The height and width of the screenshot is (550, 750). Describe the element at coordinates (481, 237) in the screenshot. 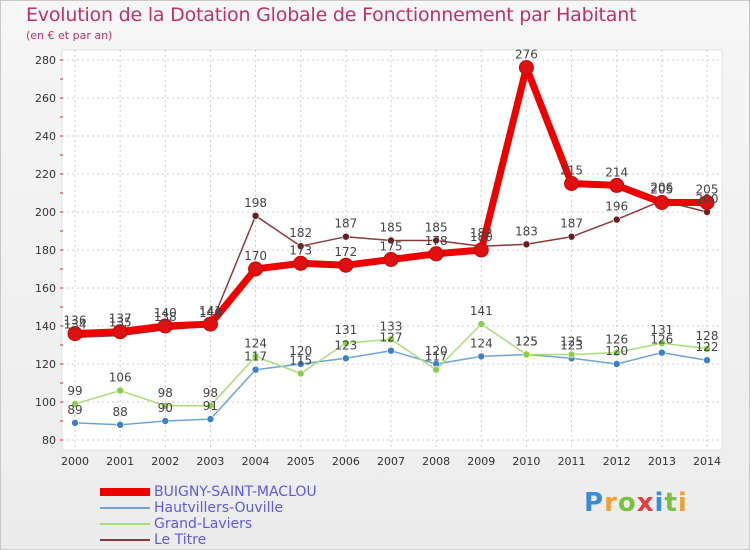

I see `data-label: 180` at that location.